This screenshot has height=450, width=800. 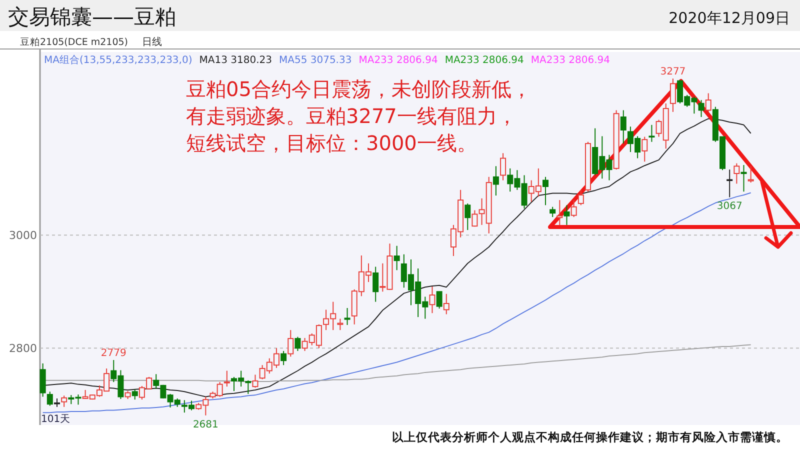 I want to click on text: MA55 3075.33, so click(x=315, y=60).